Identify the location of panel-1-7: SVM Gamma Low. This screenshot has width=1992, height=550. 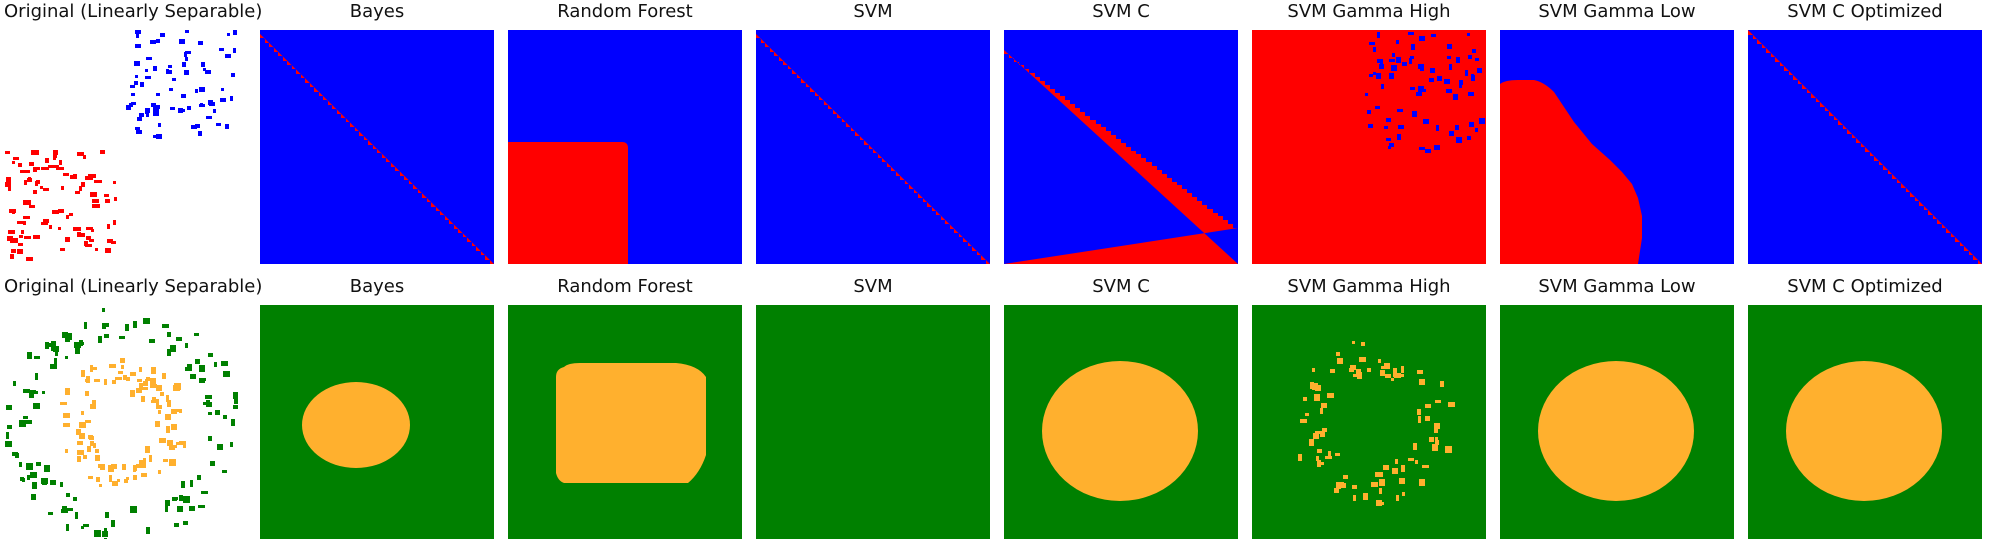
(1617, 132).